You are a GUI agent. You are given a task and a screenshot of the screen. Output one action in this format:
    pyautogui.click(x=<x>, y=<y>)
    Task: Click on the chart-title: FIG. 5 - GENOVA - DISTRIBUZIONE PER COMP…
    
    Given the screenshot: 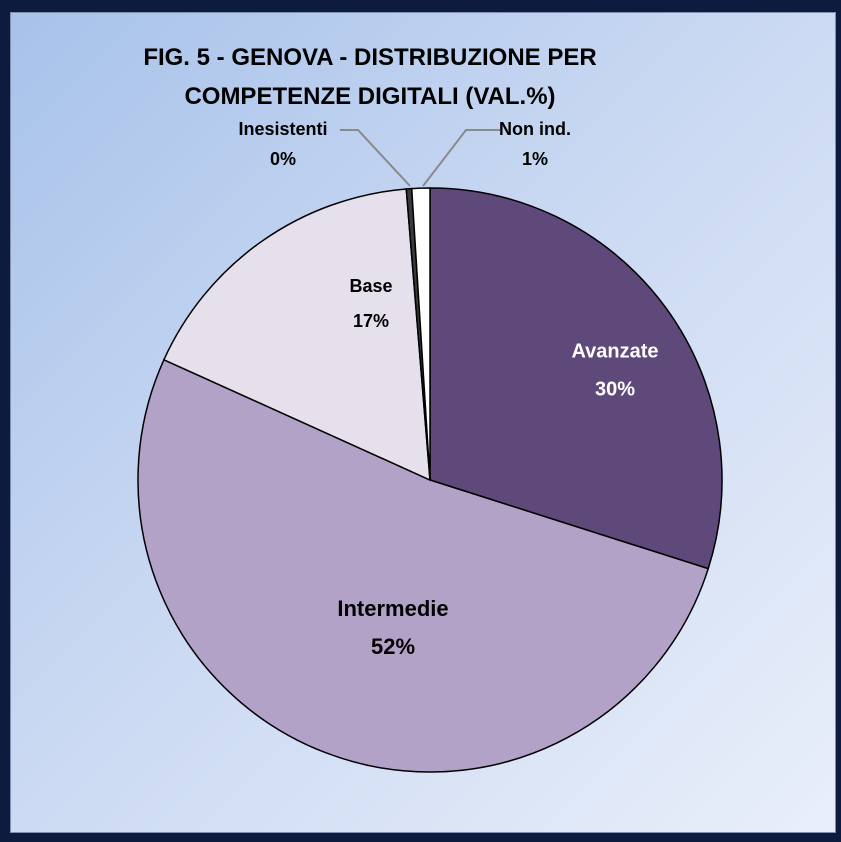 What is the action you would take?
    pyautogui.click(x=370, y=77)
    